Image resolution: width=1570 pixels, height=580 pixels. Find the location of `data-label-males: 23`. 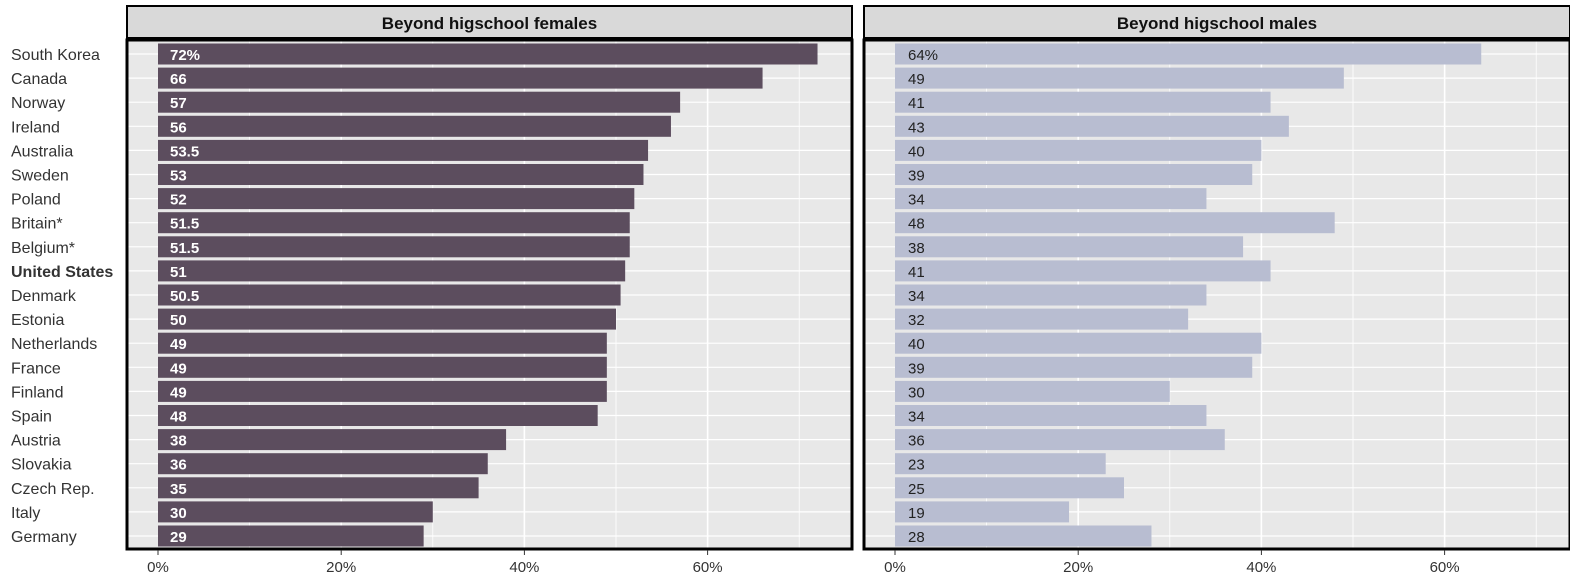

data-label-males: 23 is located at coordinates (916, 465).